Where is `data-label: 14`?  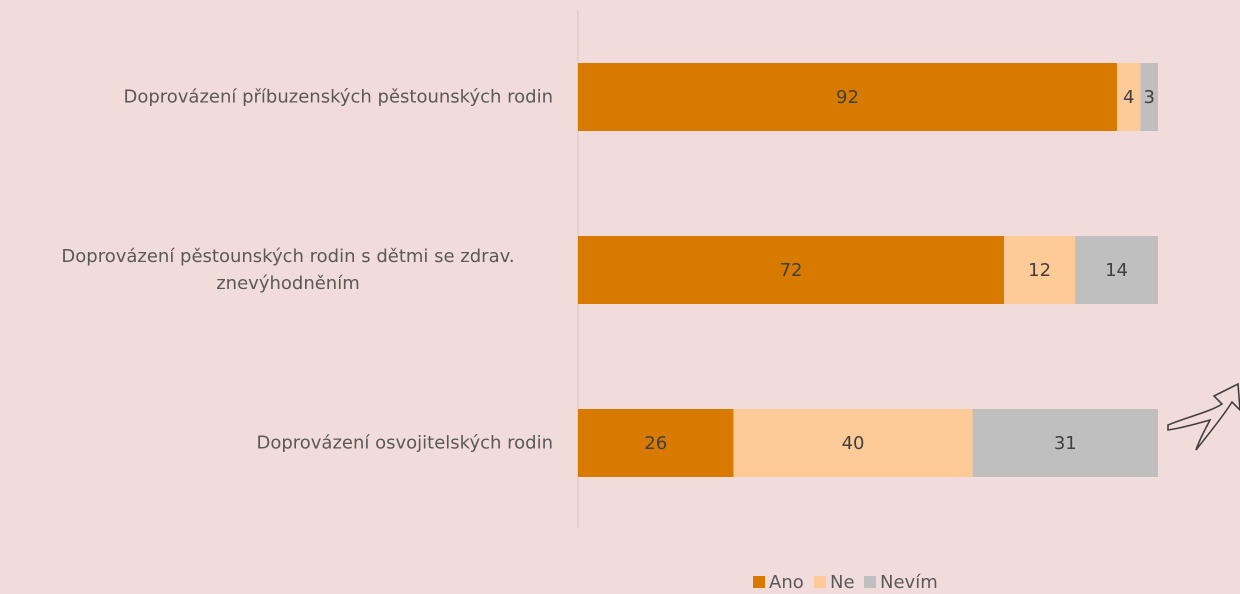 data-label: 14 is located at coordinates (1116, 270).